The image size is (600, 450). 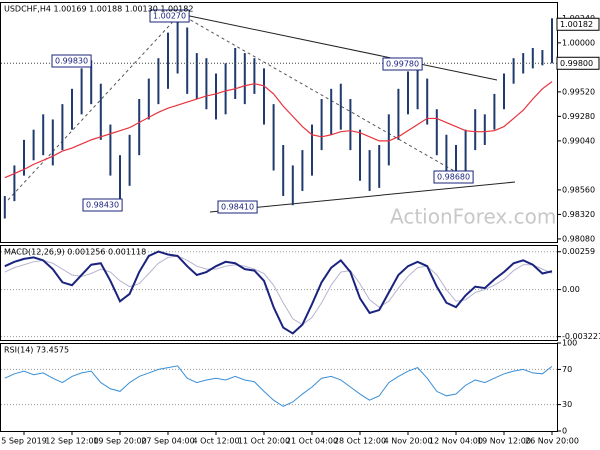 I want to click on x-tick-label: 19 Sep 20:00, so click(x=119, y=441).